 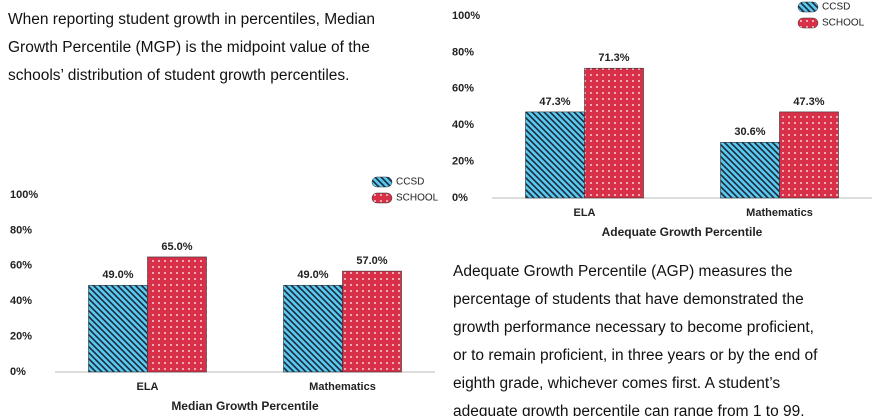 What do you see at coordinates (176, 247) in the screenshot?
I see `value-label: 65.0%` at bounding box center [176, 247].